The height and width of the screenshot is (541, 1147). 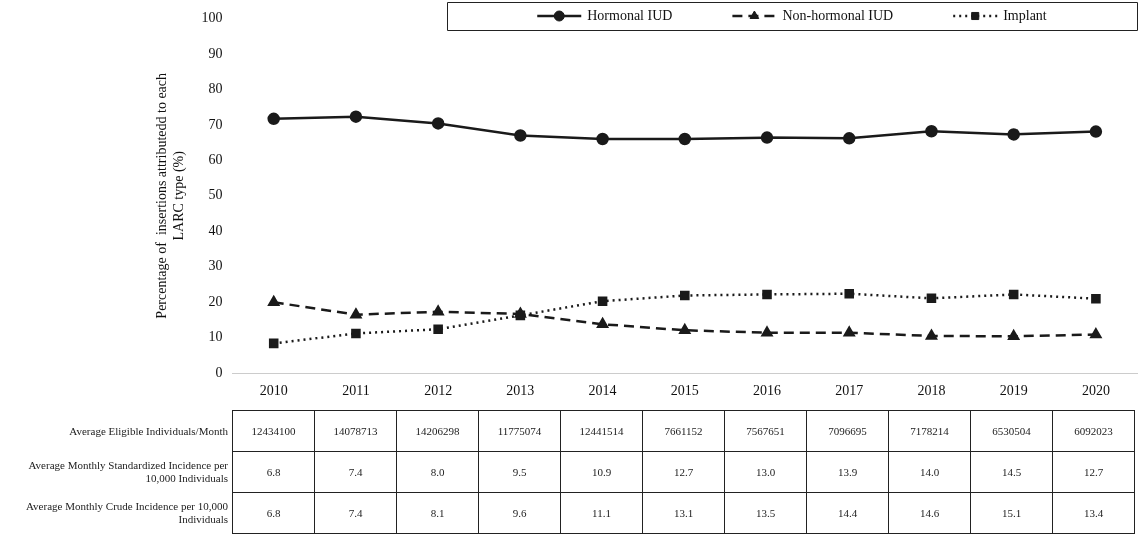 I want to click on x-tick-label: 2017, so click(x=849, y=391).